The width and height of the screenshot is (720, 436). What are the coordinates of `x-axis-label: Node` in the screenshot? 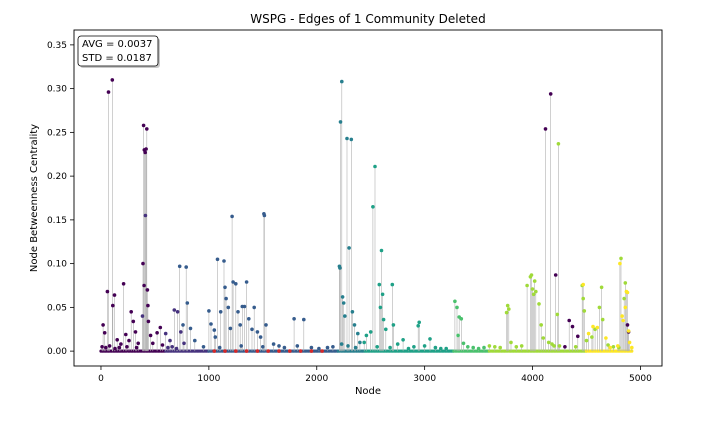 It's located at (368, 391).